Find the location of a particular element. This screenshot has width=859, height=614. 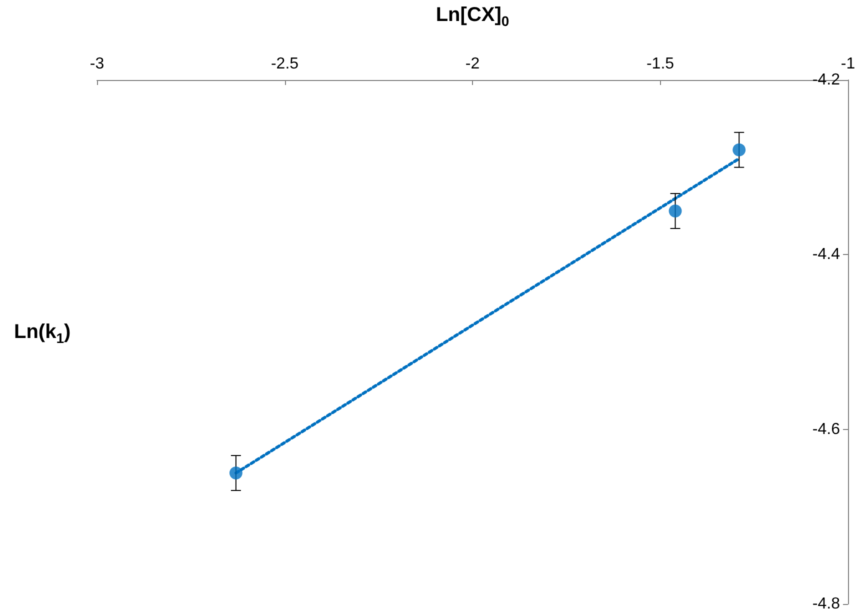

x-tick-label: -1 is located at coordinates (848, 64).